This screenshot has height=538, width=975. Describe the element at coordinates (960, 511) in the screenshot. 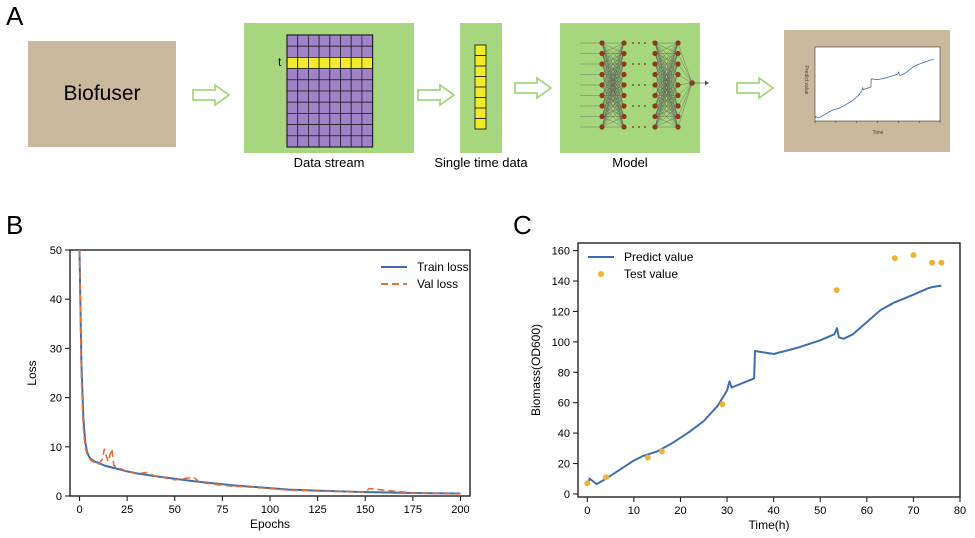

I see `x-tick-label: 80` at that location.